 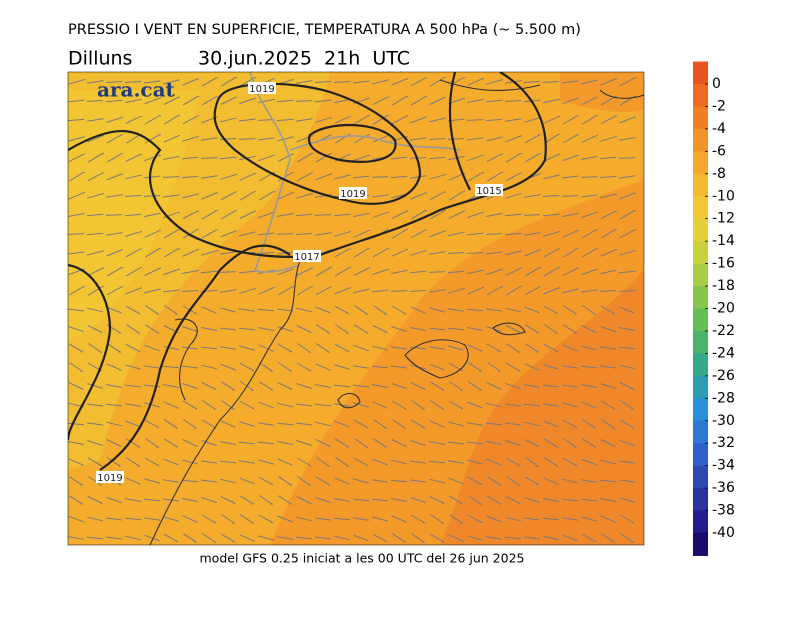 I want to click on colorbar-band, so click(x=700, y=230).